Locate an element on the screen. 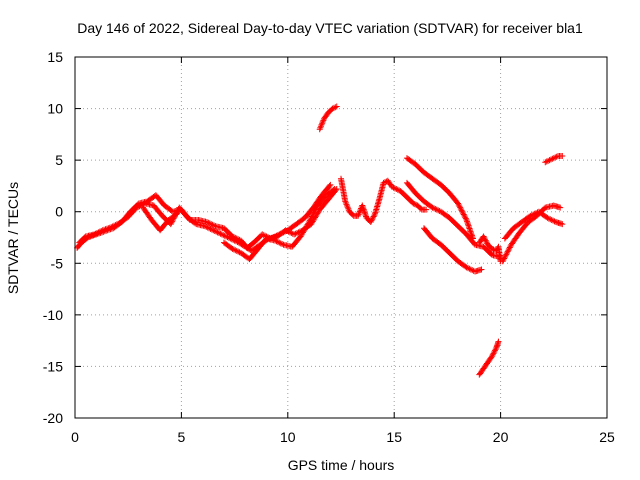  y-axis-label: SDTVAR / TECUs is located at coordinates (13, 238).